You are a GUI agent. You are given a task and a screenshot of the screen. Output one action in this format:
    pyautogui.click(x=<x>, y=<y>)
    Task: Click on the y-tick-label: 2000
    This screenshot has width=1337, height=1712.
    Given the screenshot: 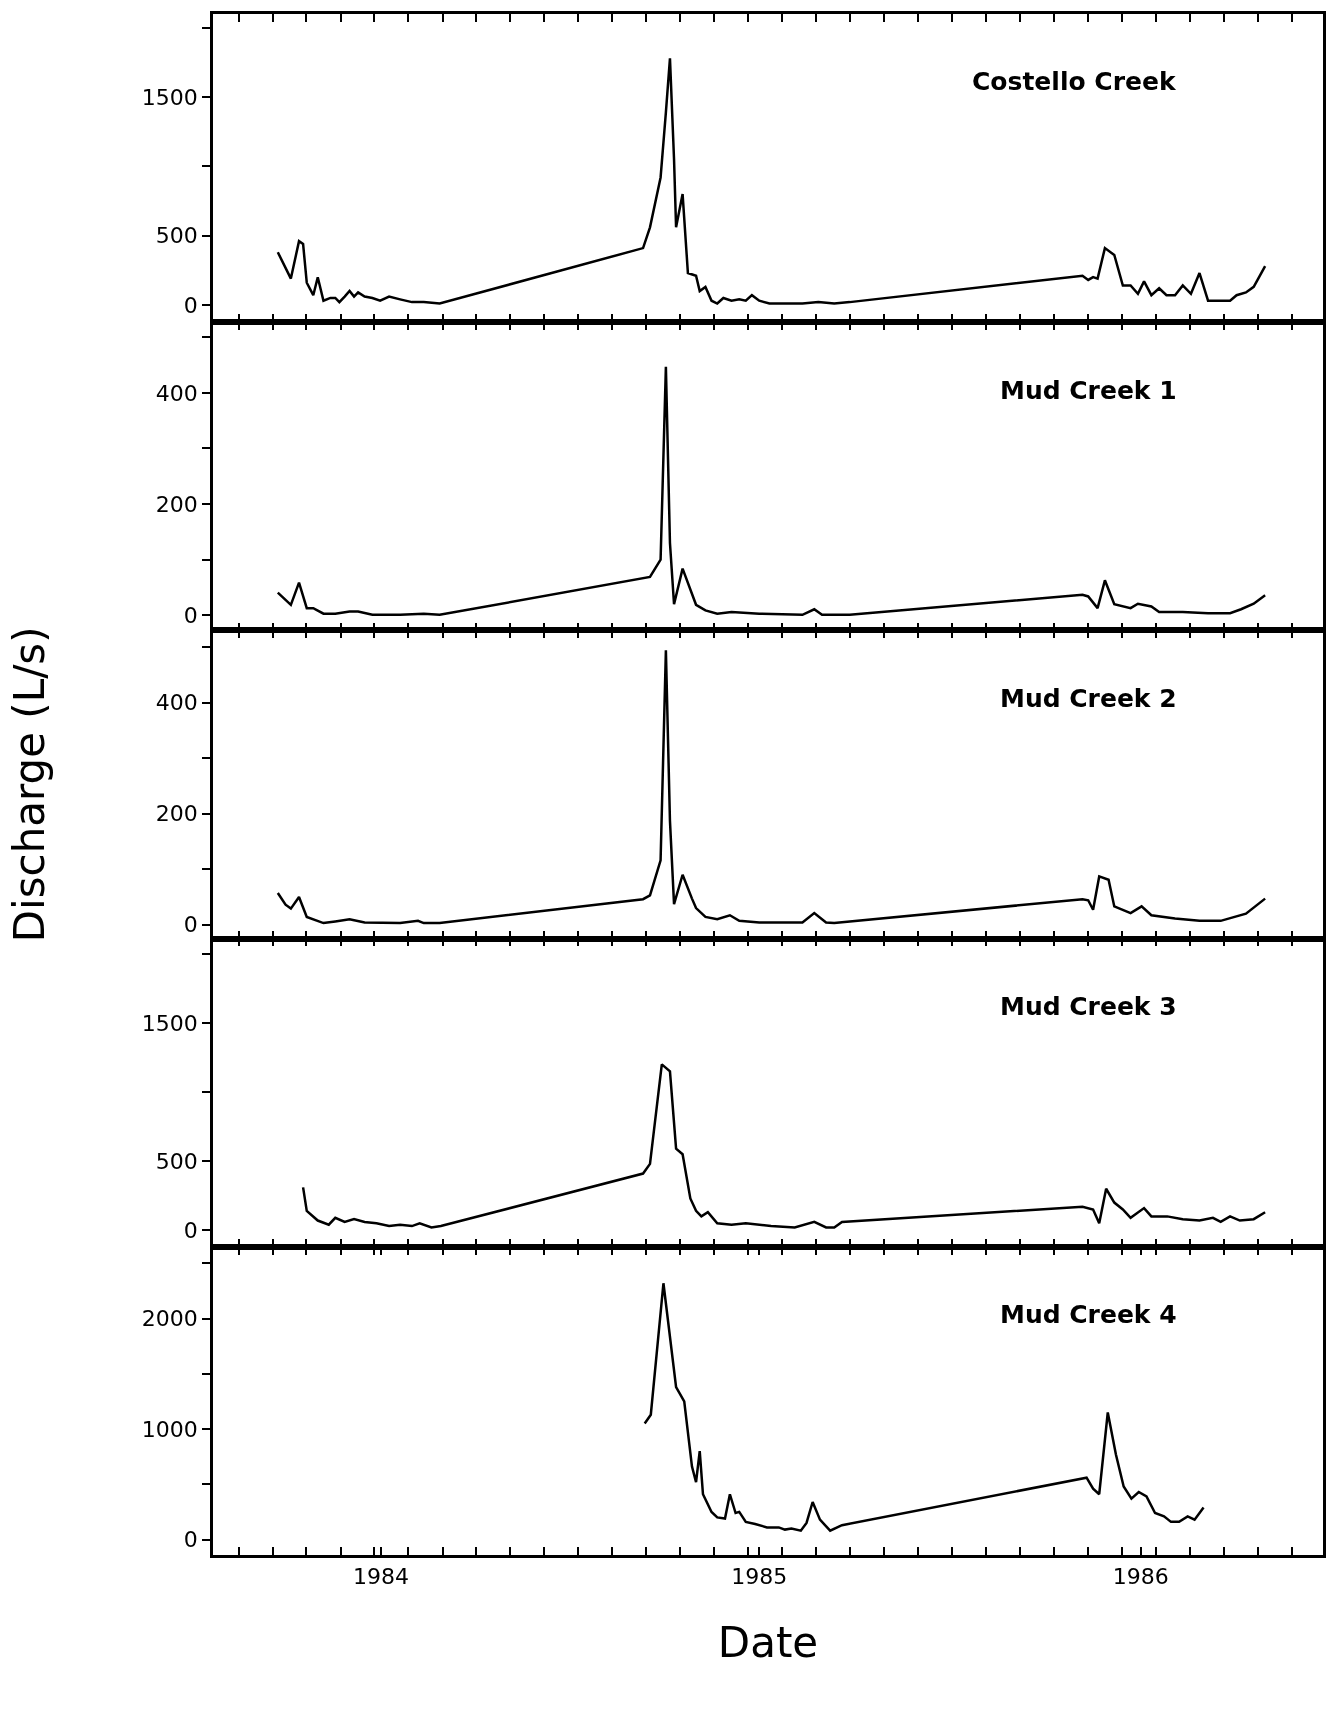 What is the action you would take?
    pyautogui.click(x=169, y=1319)
    